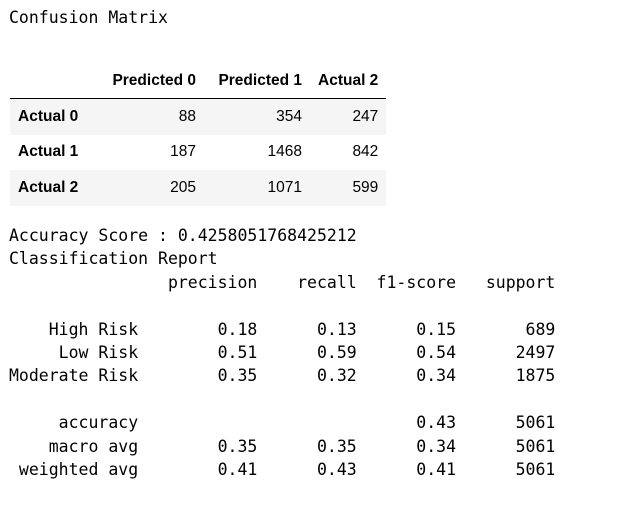 The image size is (628, 530). Describe the element at coordinates (48, 116) in the screenshot. I see `row-label: Actual 0` at that location.